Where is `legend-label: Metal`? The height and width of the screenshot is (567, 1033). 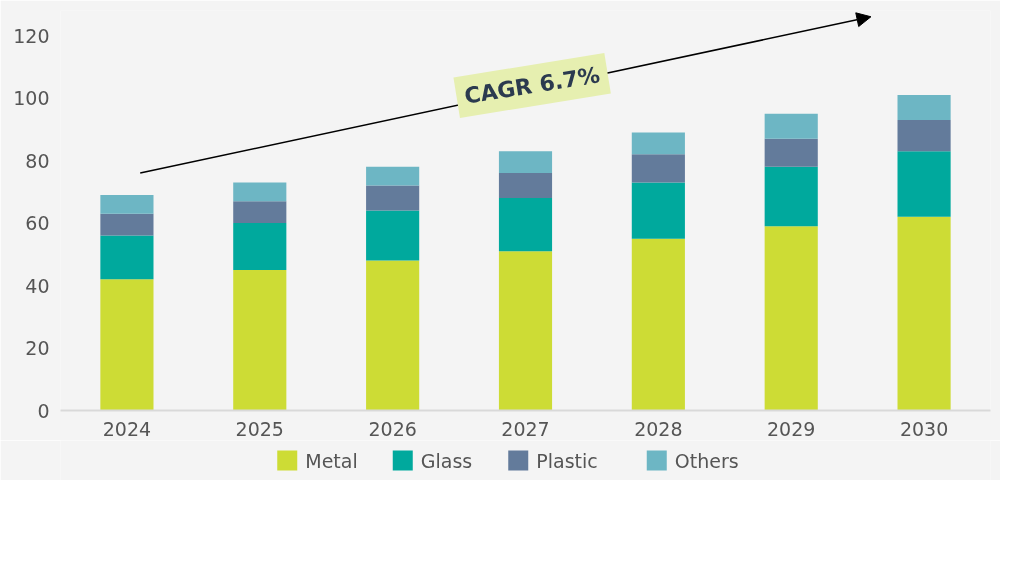
legend-label: Metal is located at coordinates (331, 460).